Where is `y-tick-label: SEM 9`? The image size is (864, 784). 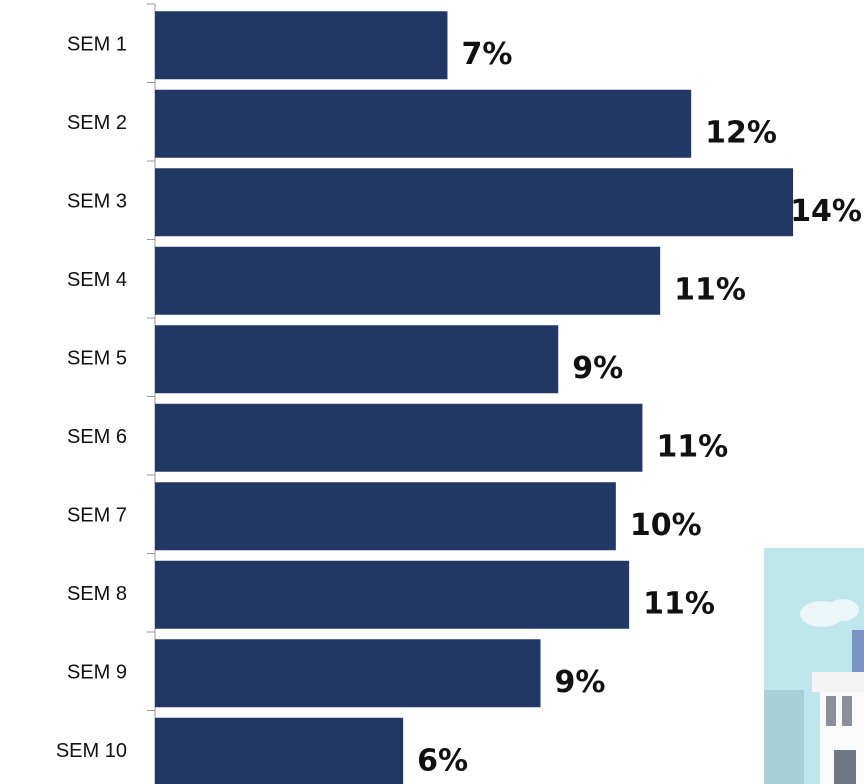 y-tick-label: SEM 9 is located at coordinates (97, 673).